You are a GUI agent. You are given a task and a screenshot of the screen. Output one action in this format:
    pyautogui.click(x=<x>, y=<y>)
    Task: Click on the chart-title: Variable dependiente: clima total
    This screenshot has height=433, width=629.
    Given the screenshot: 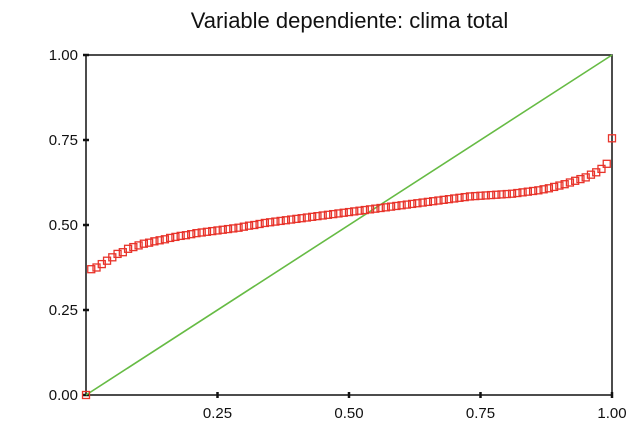 What is the action you would take?
    pyautogui.click(x=349, y=20)
    